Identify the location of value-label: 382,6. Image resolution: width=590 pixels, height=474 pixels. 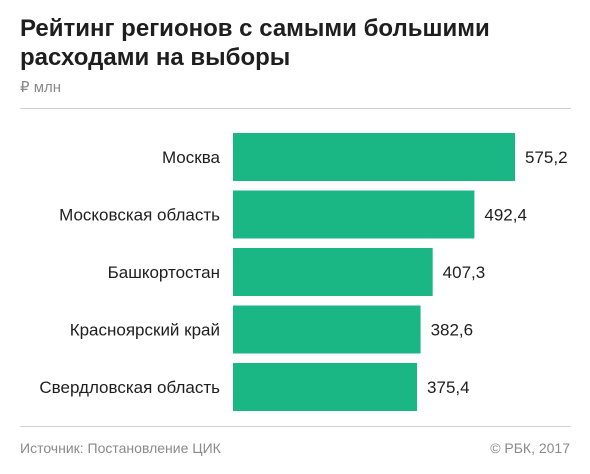
(452, 330).